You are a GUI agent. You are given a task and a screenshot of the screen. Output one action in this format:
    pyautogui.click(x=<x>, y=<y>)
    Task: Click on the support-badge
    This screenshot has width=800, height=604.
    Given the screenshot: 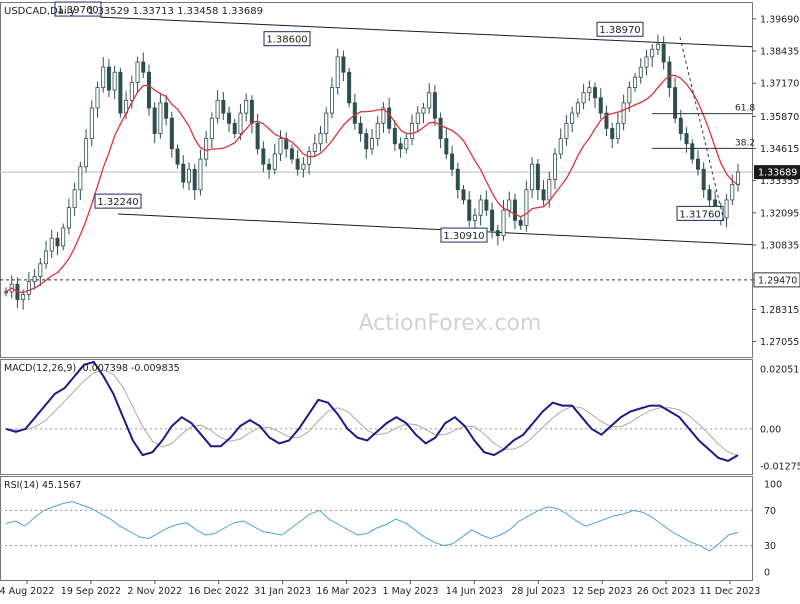 What is the action you would take?
    pyautogui.click(x=776, y=280)
    